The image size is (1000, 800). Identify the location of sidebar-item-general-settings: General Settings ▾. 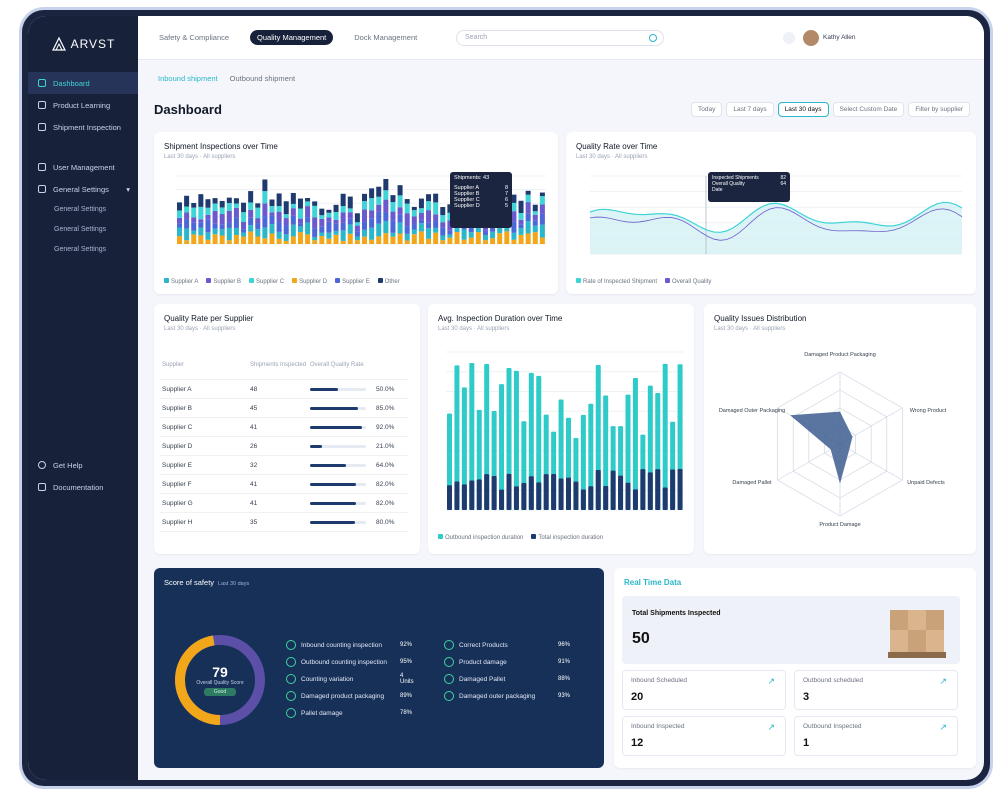
(83, 189).